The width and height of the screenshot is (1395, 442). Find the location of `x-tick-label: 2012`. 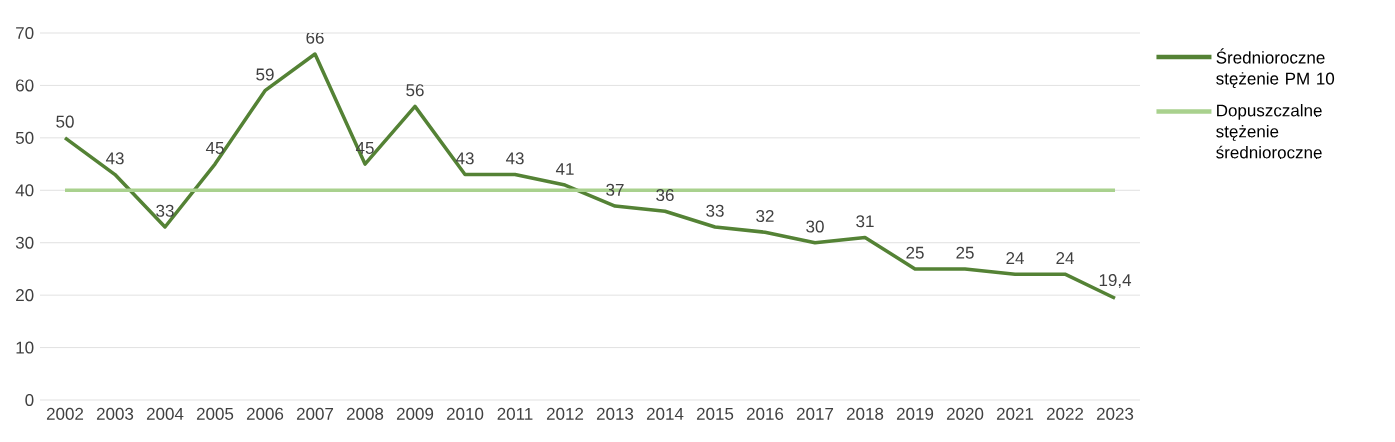

x-tick-label: 2012 is located at coordinates (565, 413).